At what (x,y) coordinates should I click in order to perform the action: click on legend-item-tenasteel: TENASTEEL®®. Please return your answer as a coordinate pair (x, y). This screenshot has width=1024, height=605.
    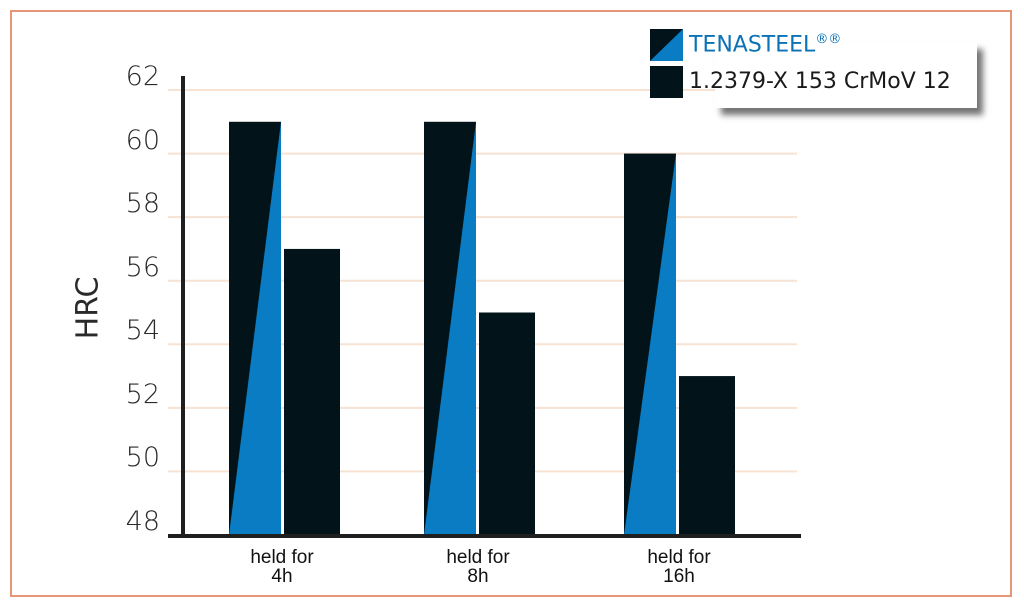
    Looking at the image, I should click on (745, 44).